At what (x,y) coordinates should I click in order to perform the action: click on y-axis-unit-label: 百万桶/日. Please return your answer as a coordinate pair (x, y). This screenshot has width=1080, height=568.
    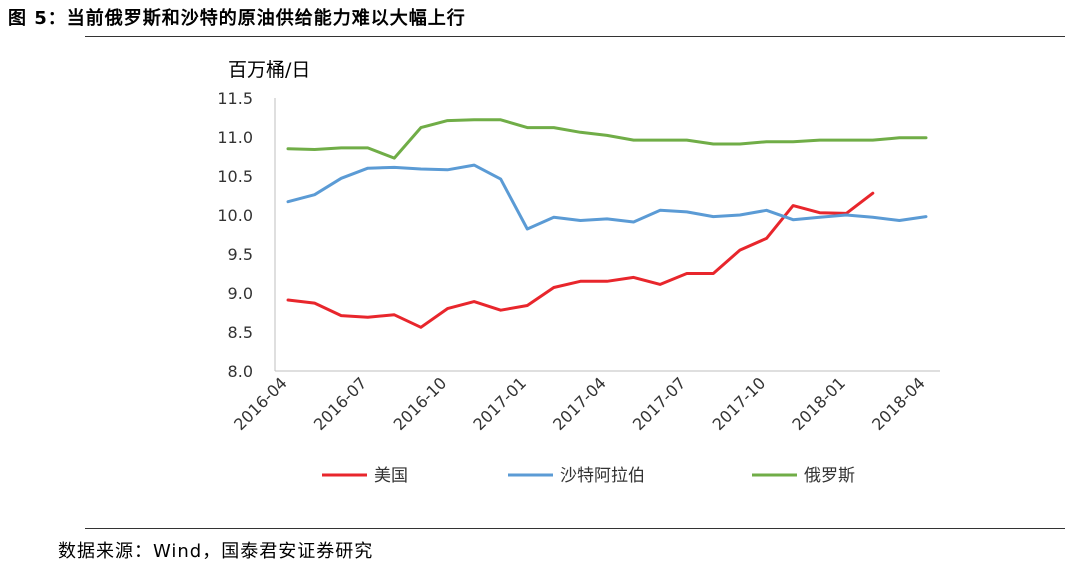
    Looking at the image, I should click on (269, 70).